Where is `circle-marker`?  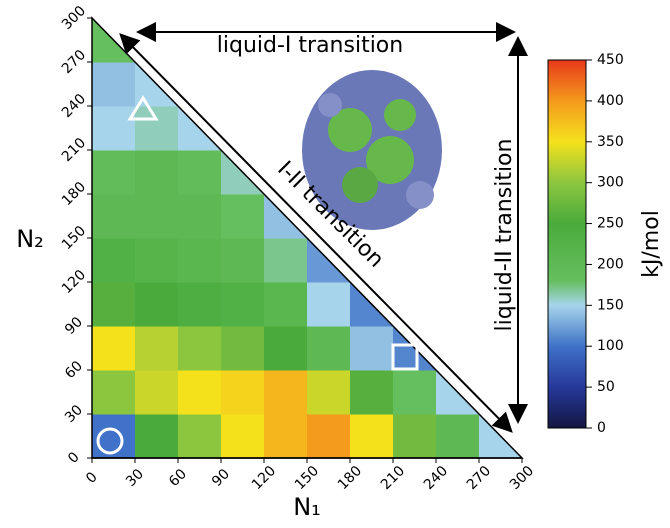 circle-marker is located at coordinates (110, 441).